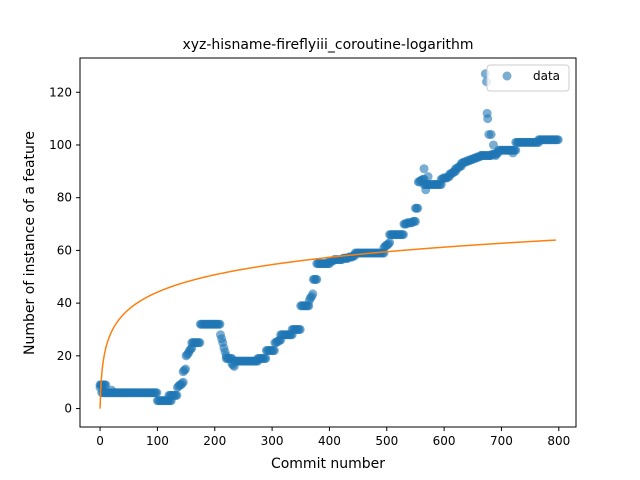 The height and width of the screenshot is (480, 640). Describe the element at coordinates (100, 441) in the screenshot. I see `x-tick-label: 0` at that location.